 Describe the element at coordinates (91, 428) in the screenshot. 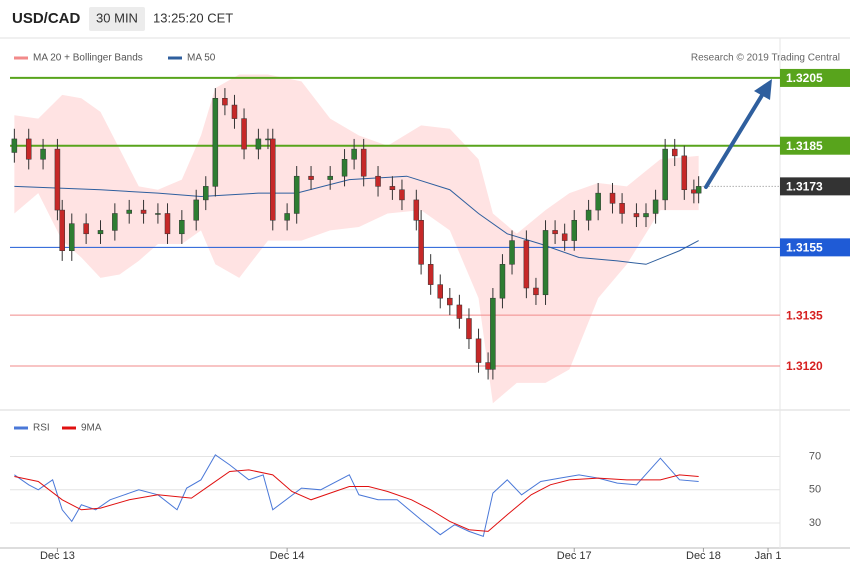

I see `legend-label: 9MA` at that location.